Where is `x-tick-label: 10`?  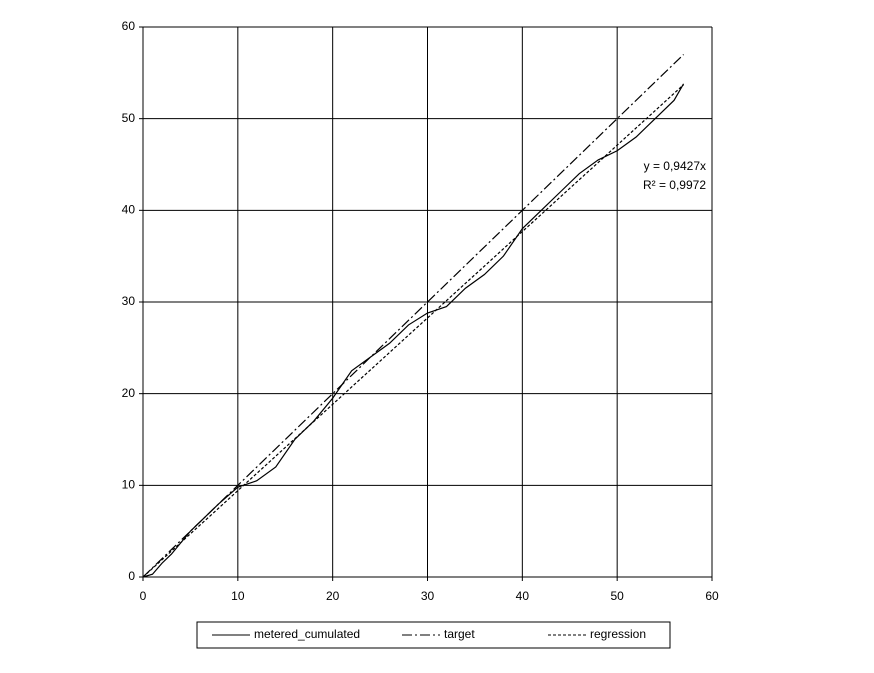
x-tick-label: 10 is located at coordinates (238, 596).